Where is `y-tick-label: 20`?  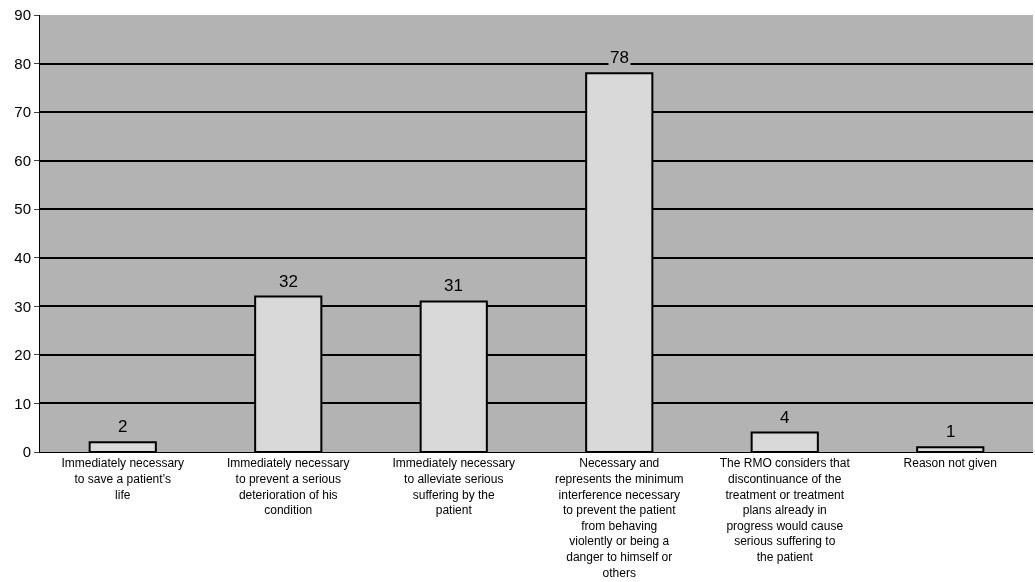
y-tick-label: 20 is located at coordinates (22, 355).